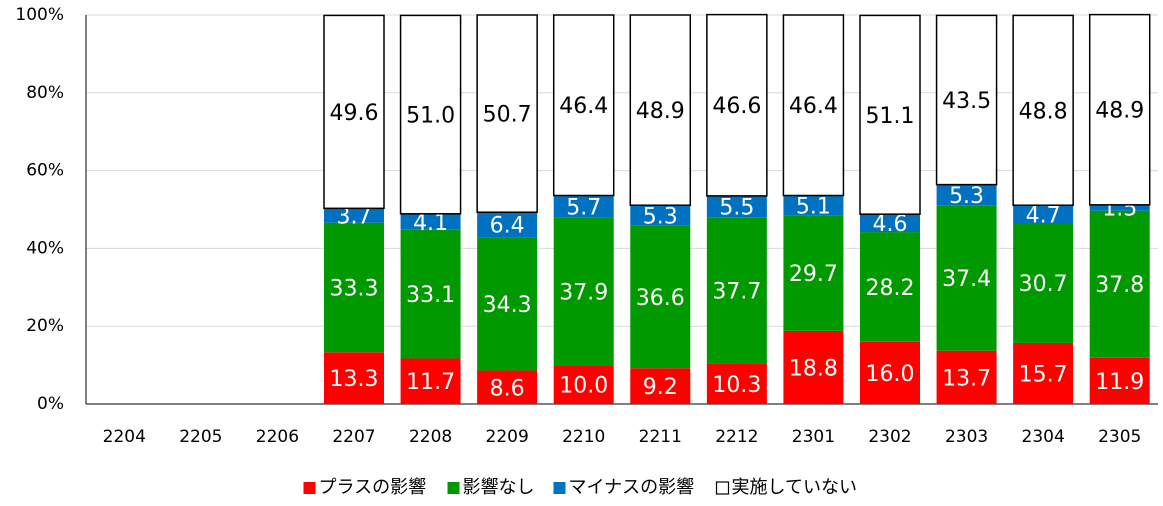 The width and height of the screenshot is (1163, 506). I want to click on y-tick-label: 40%, so click(45, 248).